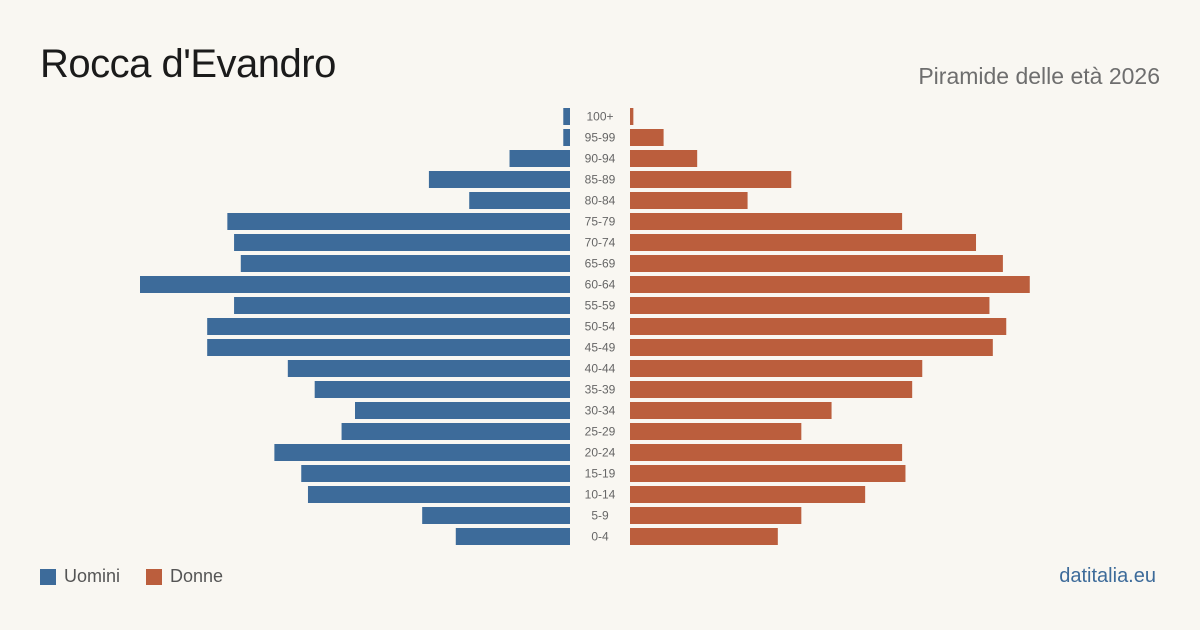 The height and width of the screenshot is (630, 1200). I want to click on age-label-20-24: 20-24, so click(600, 453).